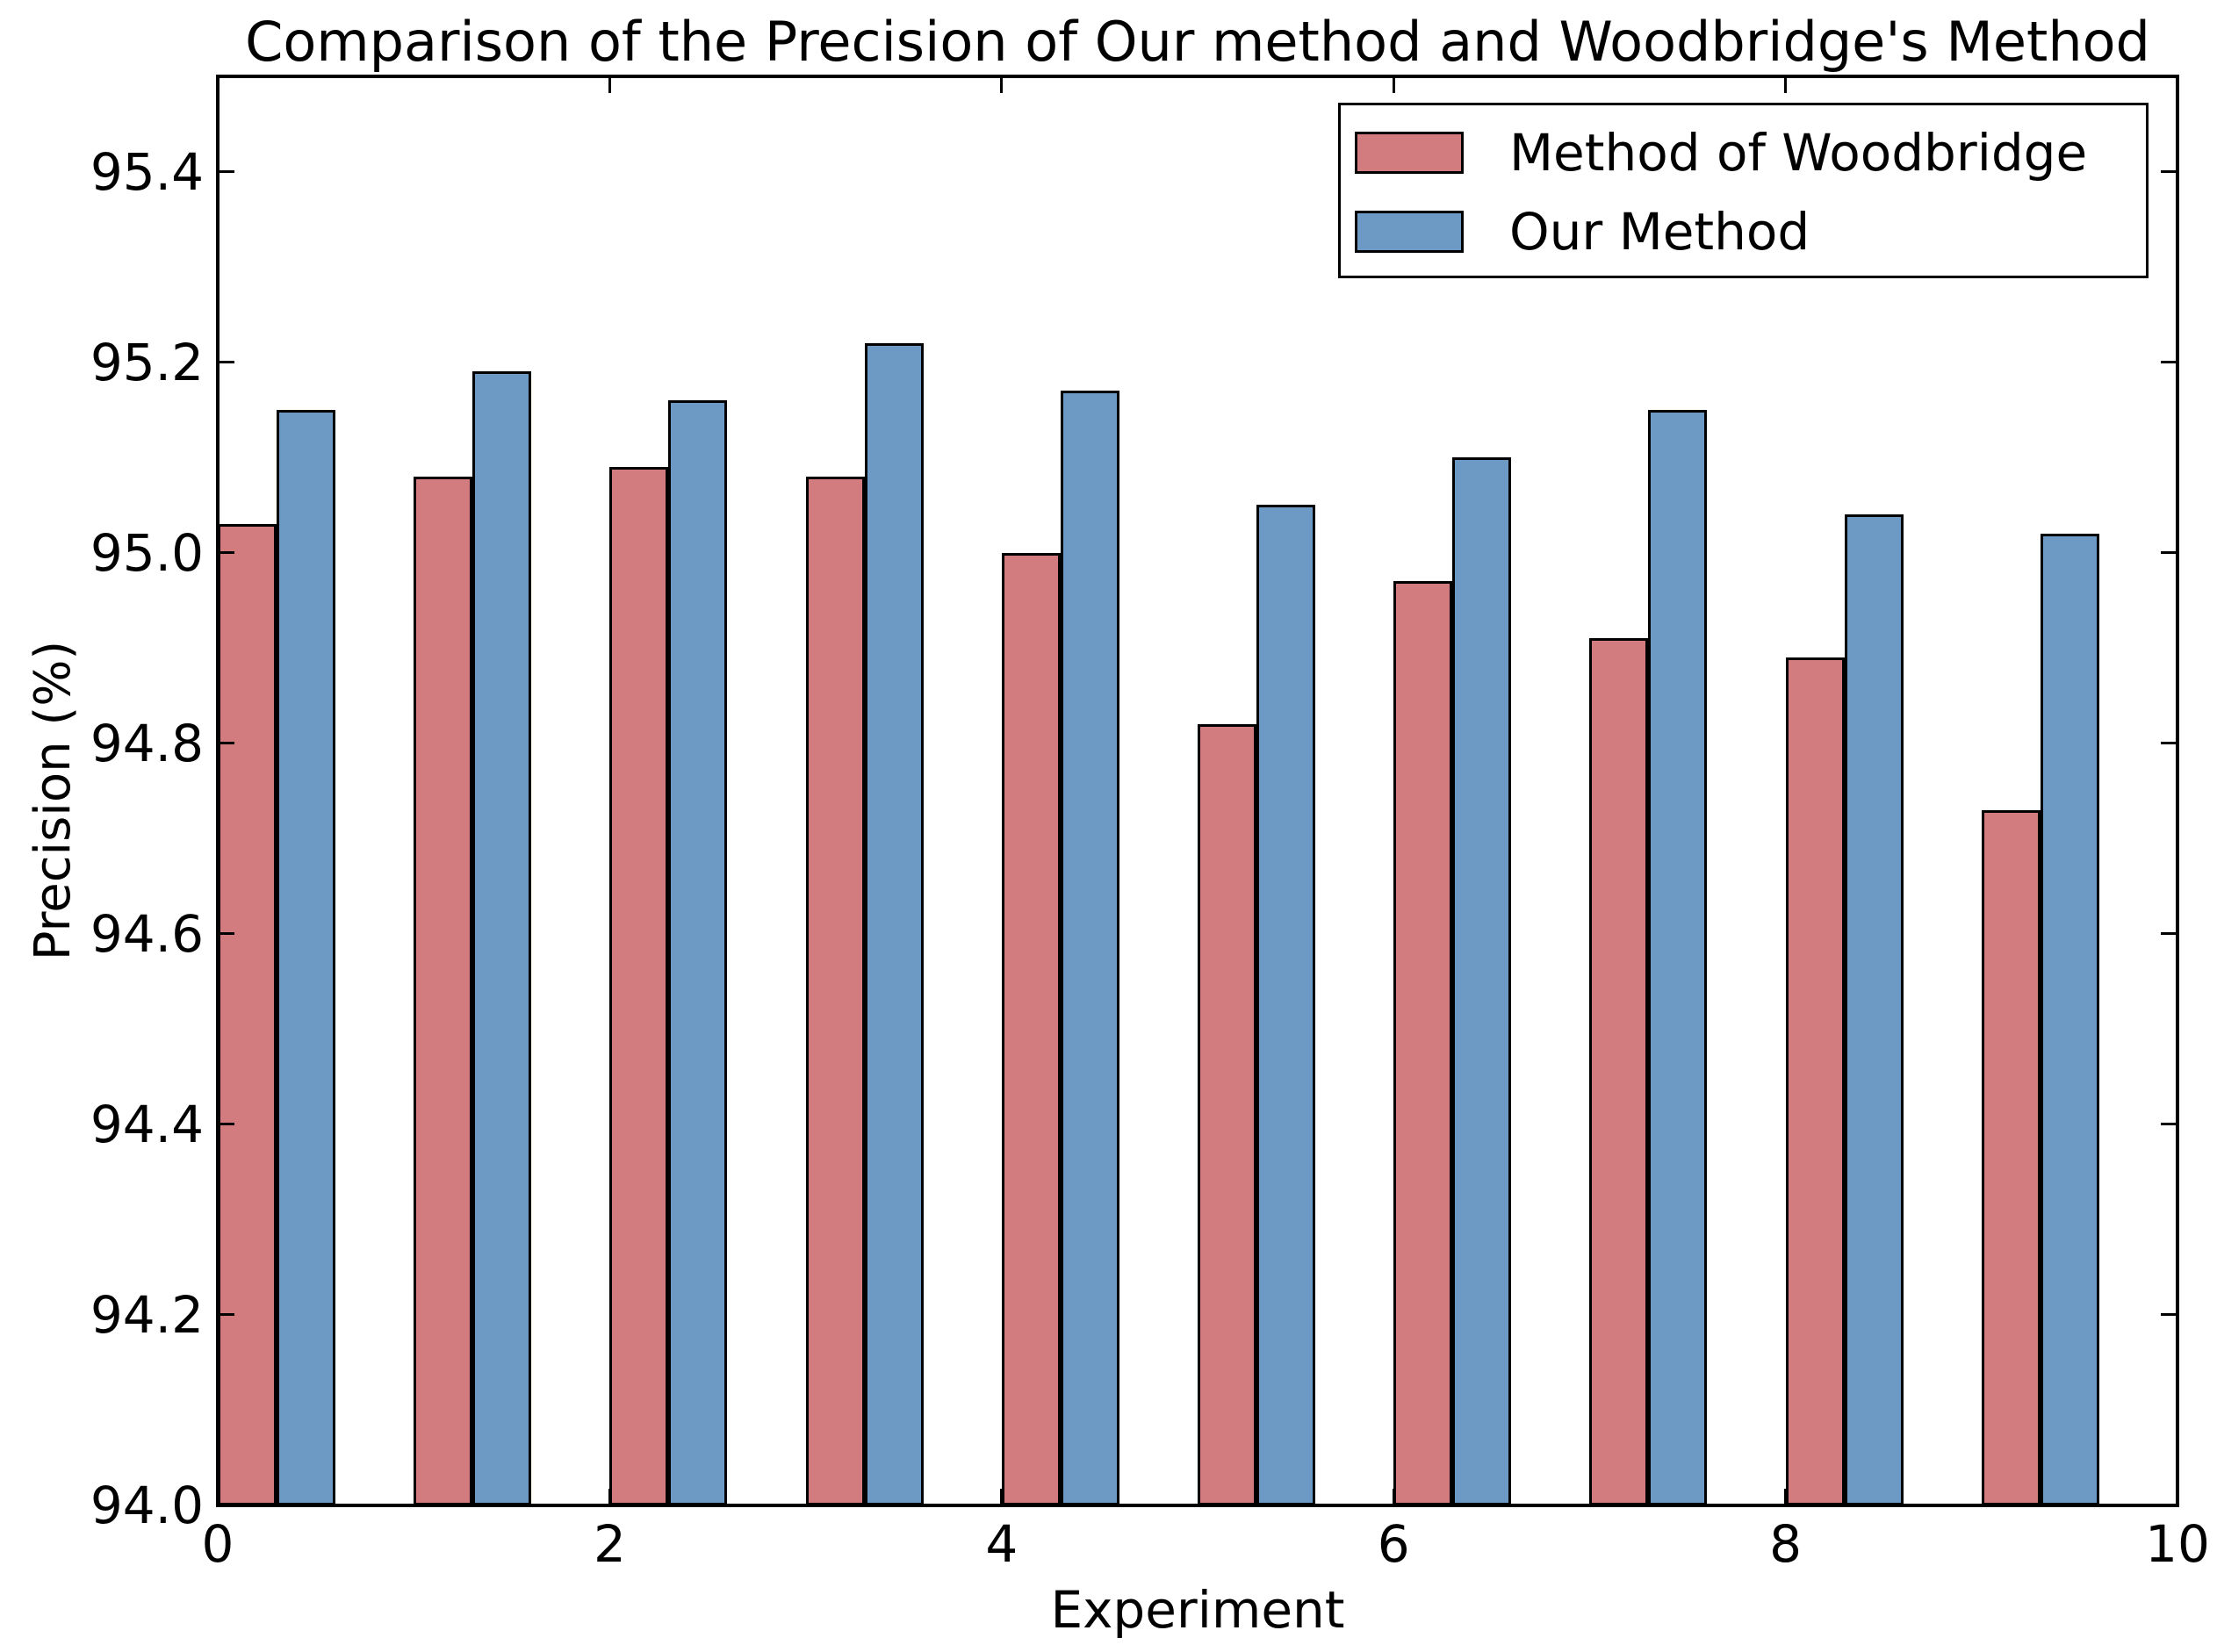  Describe the element at coordinates (147, 1505) in the screenshot. I see `y-tick-label: 94.0` at that location.